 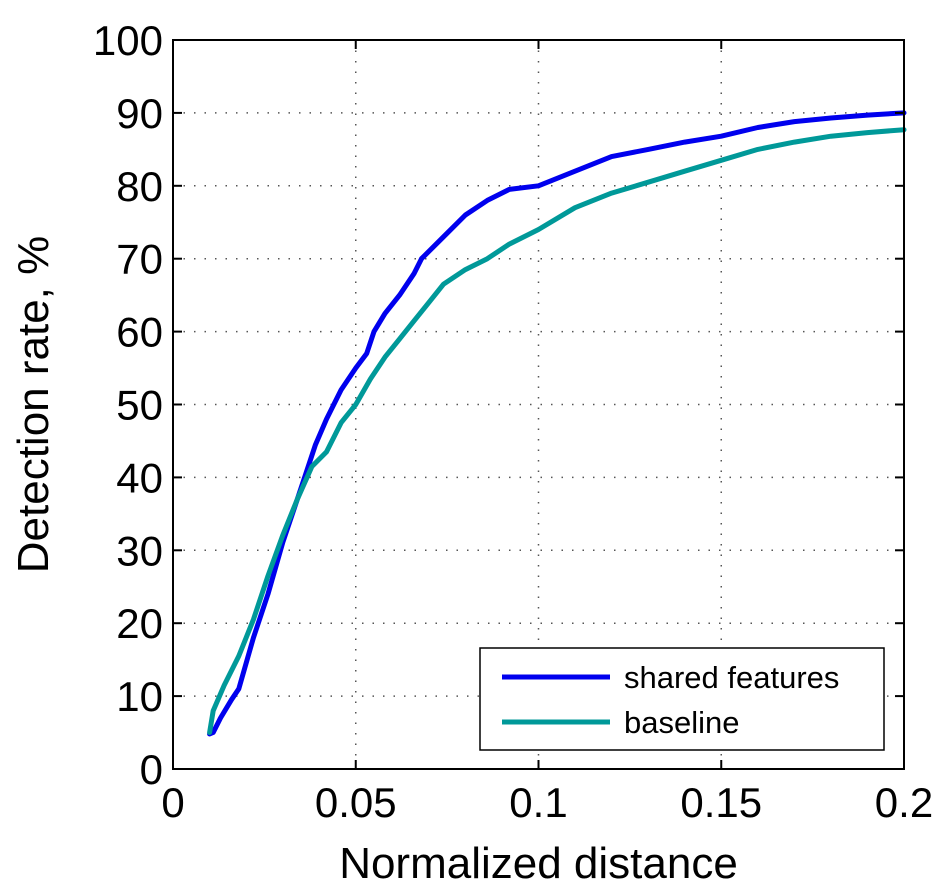 What do you see at coordinates (139, 550) in the screenshot?
I see `y-tick-label: 30` at bounding box center [139, 550].